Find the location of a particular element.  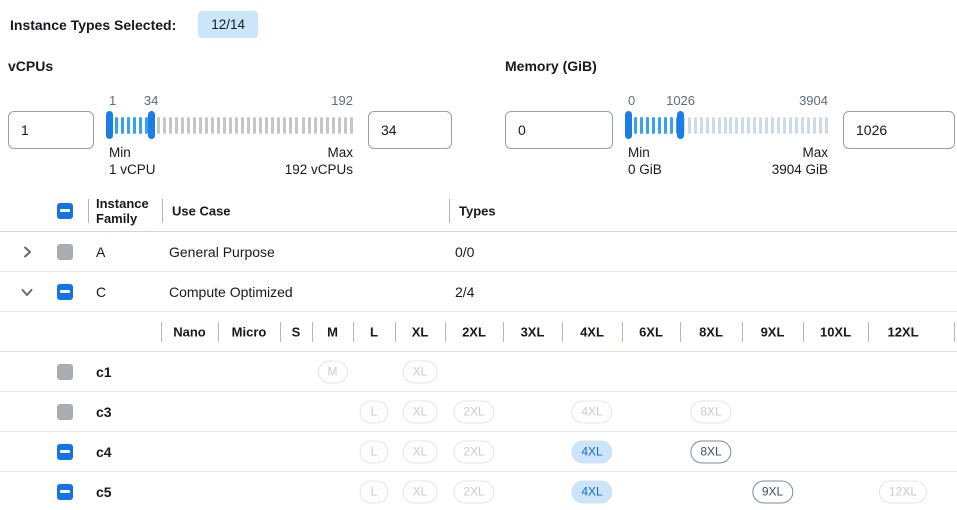

instance-row-c1: c1 M XL is located at coordinates (478, 372).